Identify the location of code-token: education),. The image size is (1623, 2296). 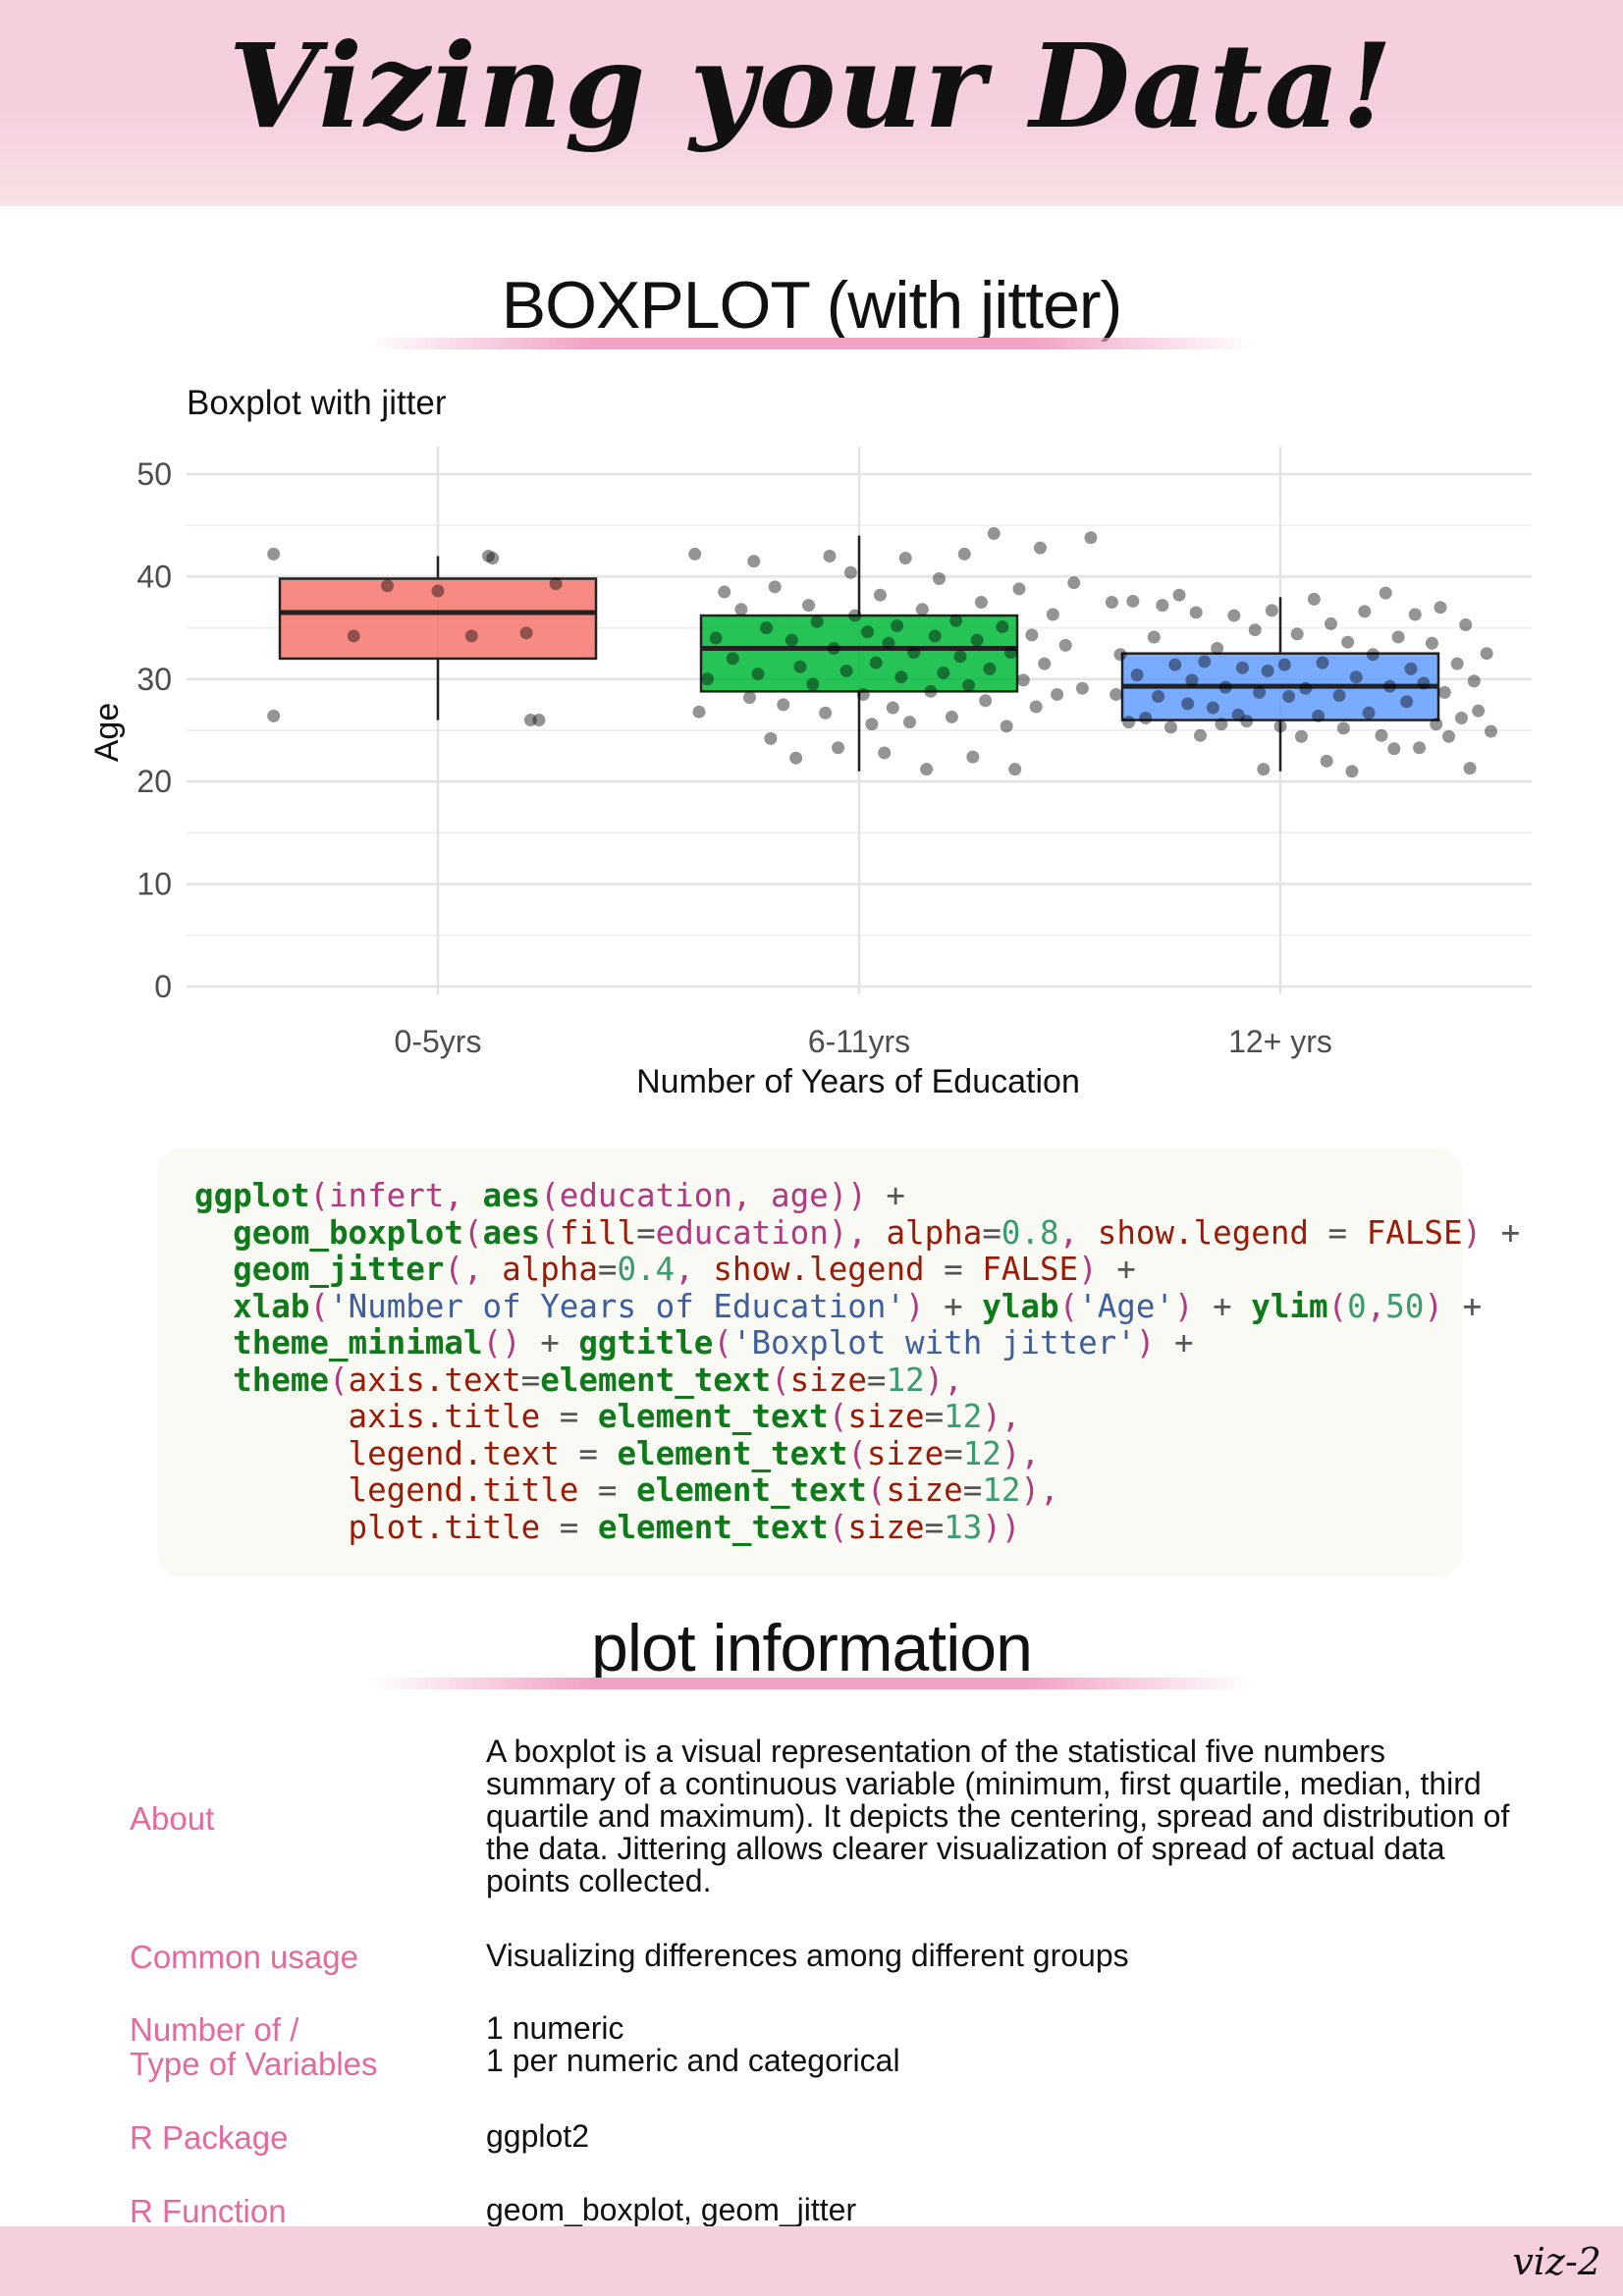
(771, 1232).